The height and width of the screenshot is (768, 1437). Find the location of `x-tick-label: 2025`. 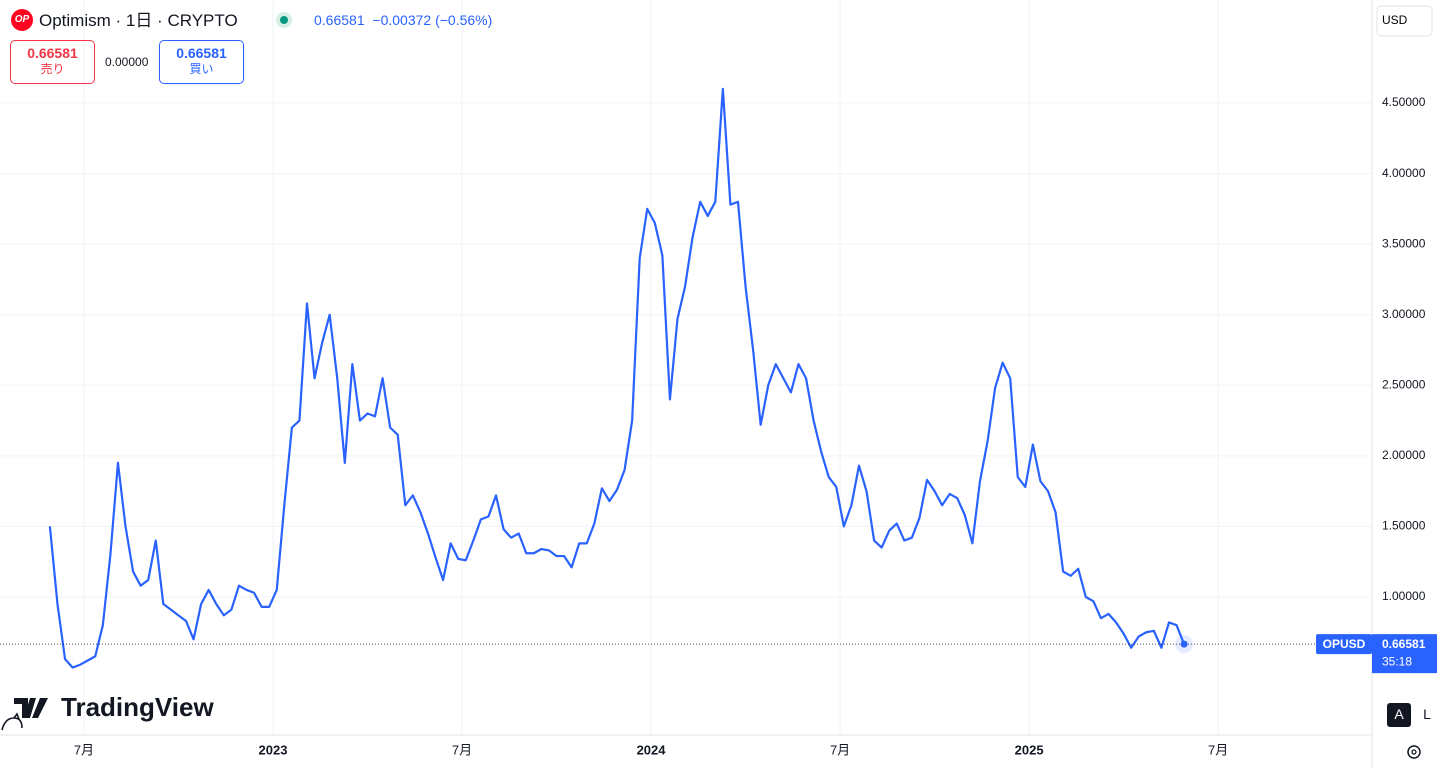

x-tick-label: 2025 is located at coordinates (1029, 749).